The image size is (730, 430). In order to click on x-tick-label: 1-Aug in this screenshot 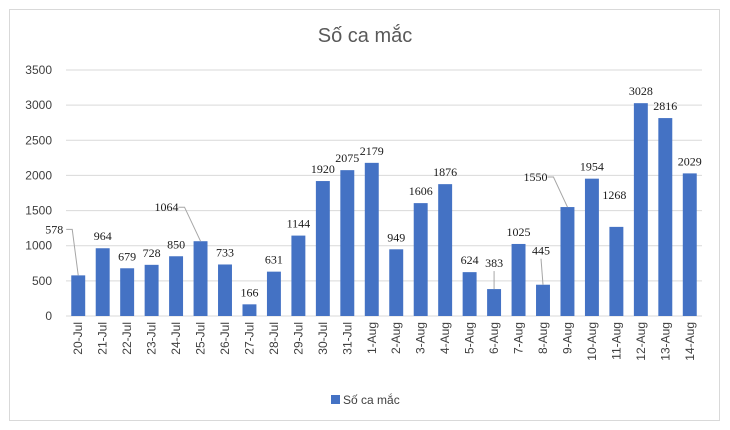, I will do `click(372, 338)`.